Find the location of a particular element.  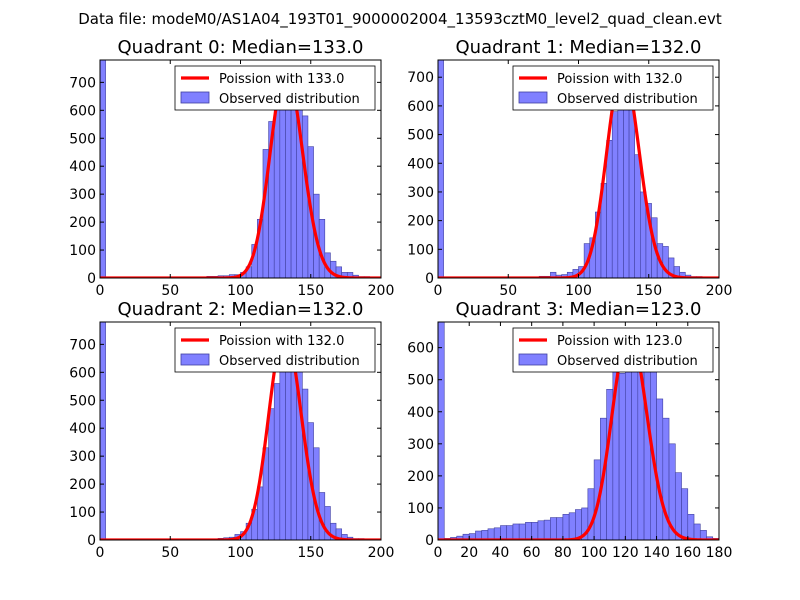

x-tick-label: 160 is located at coordinates (687, 553).